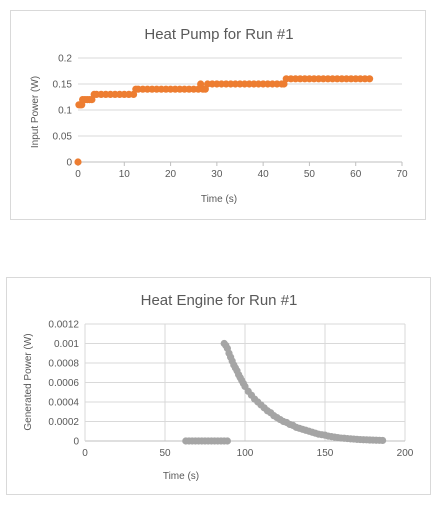  Describe the element at coordinates (63, 403) in the screenshot. I see `y-tick-label: 0.0004` at that location.